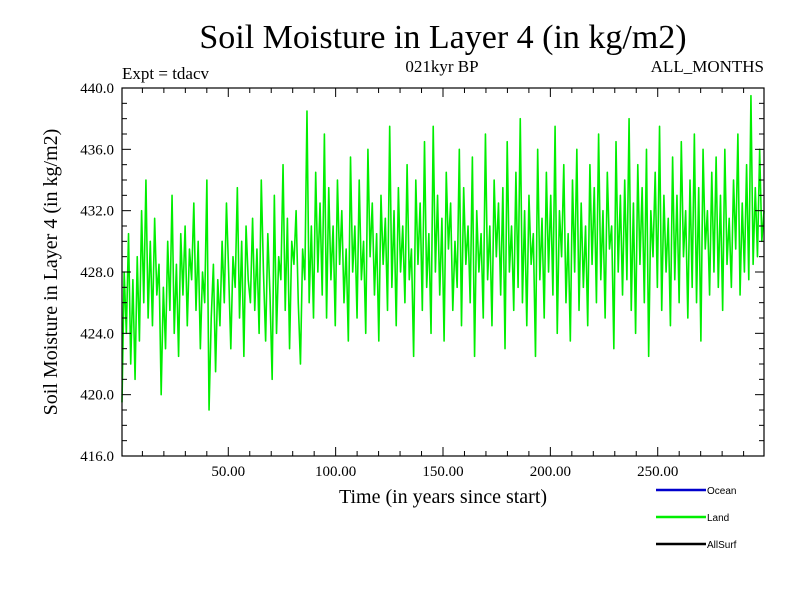 Image resolution: width=800 pixels, height=600 pixels. What do you see at coordinates (97, 212) in the screenshot?
I see `y-tick-label: 432.0` at bounding box center [97, 212].